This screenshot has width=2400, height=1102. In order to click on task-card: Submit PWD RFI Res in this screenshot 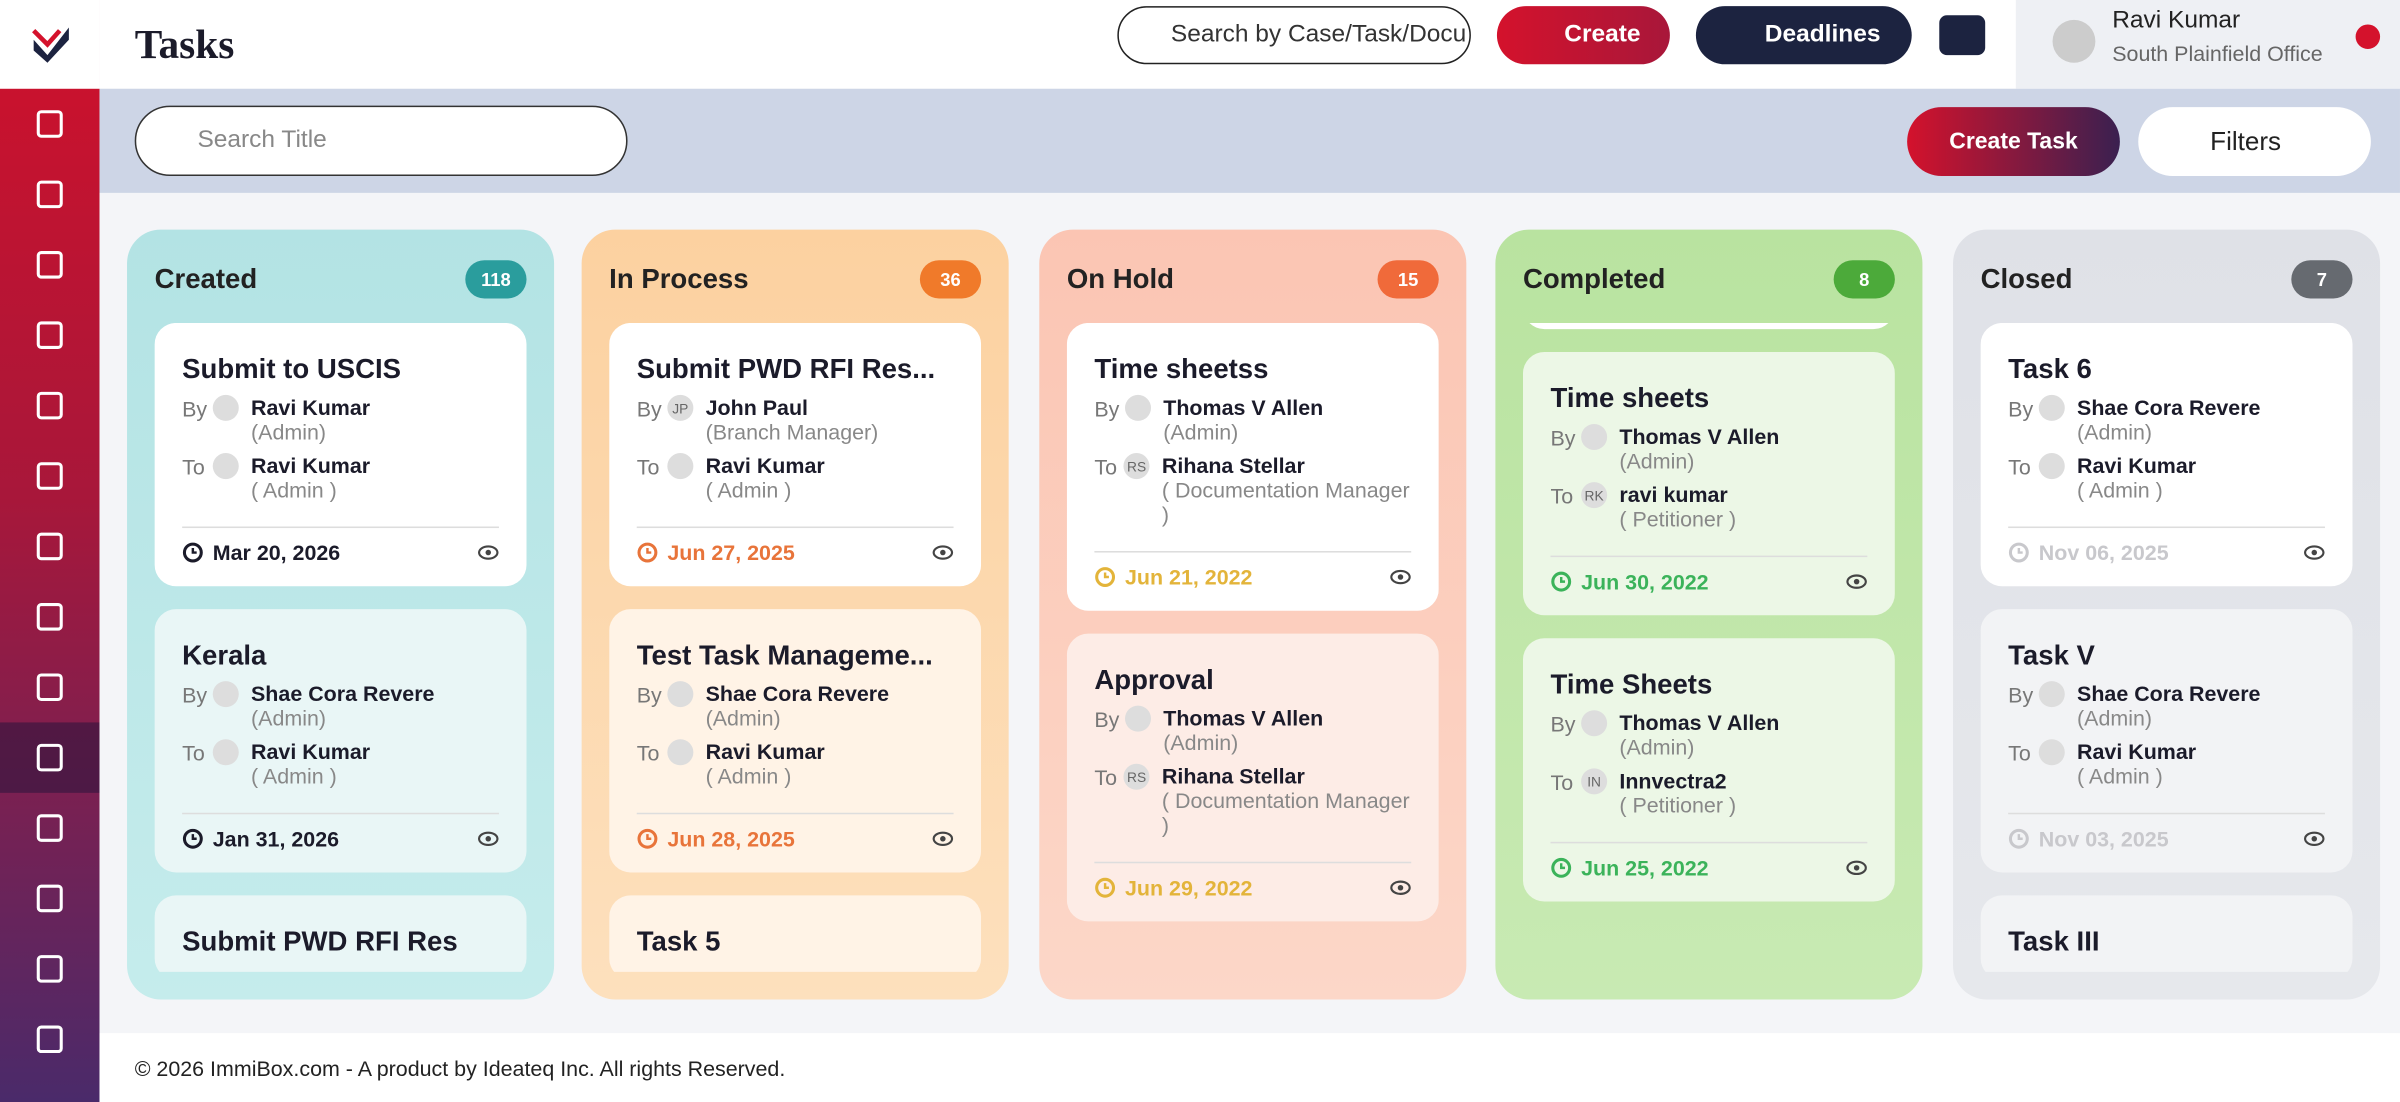, I will do `click(340, 933)`.